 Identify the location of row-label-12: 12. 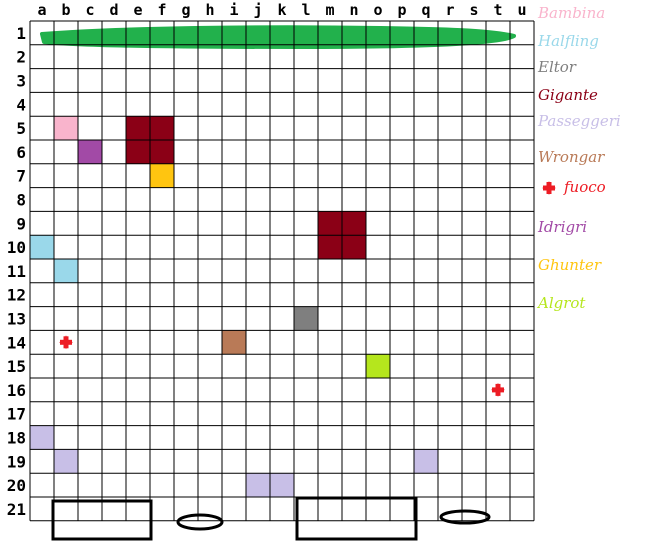
(16, 295).